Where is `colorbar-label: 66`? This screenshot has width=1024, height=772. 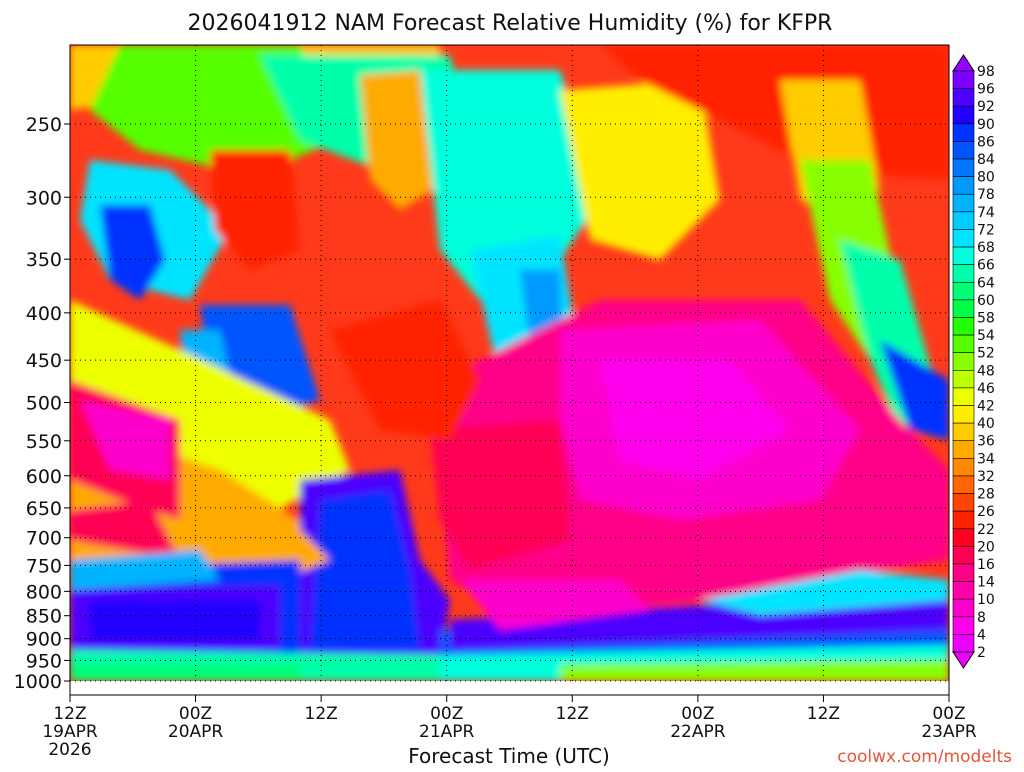
colorbar-label: 66 is located at coordinates (986, 266).